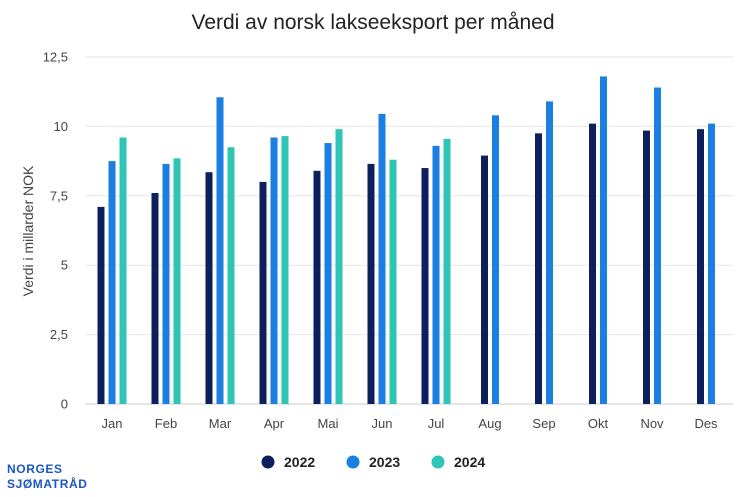 The width and height of the screenshot is (746, 497). Describe the element at coordinates (220, 423) in the screenshot. I see `x-tick-label: Mar` at that location.